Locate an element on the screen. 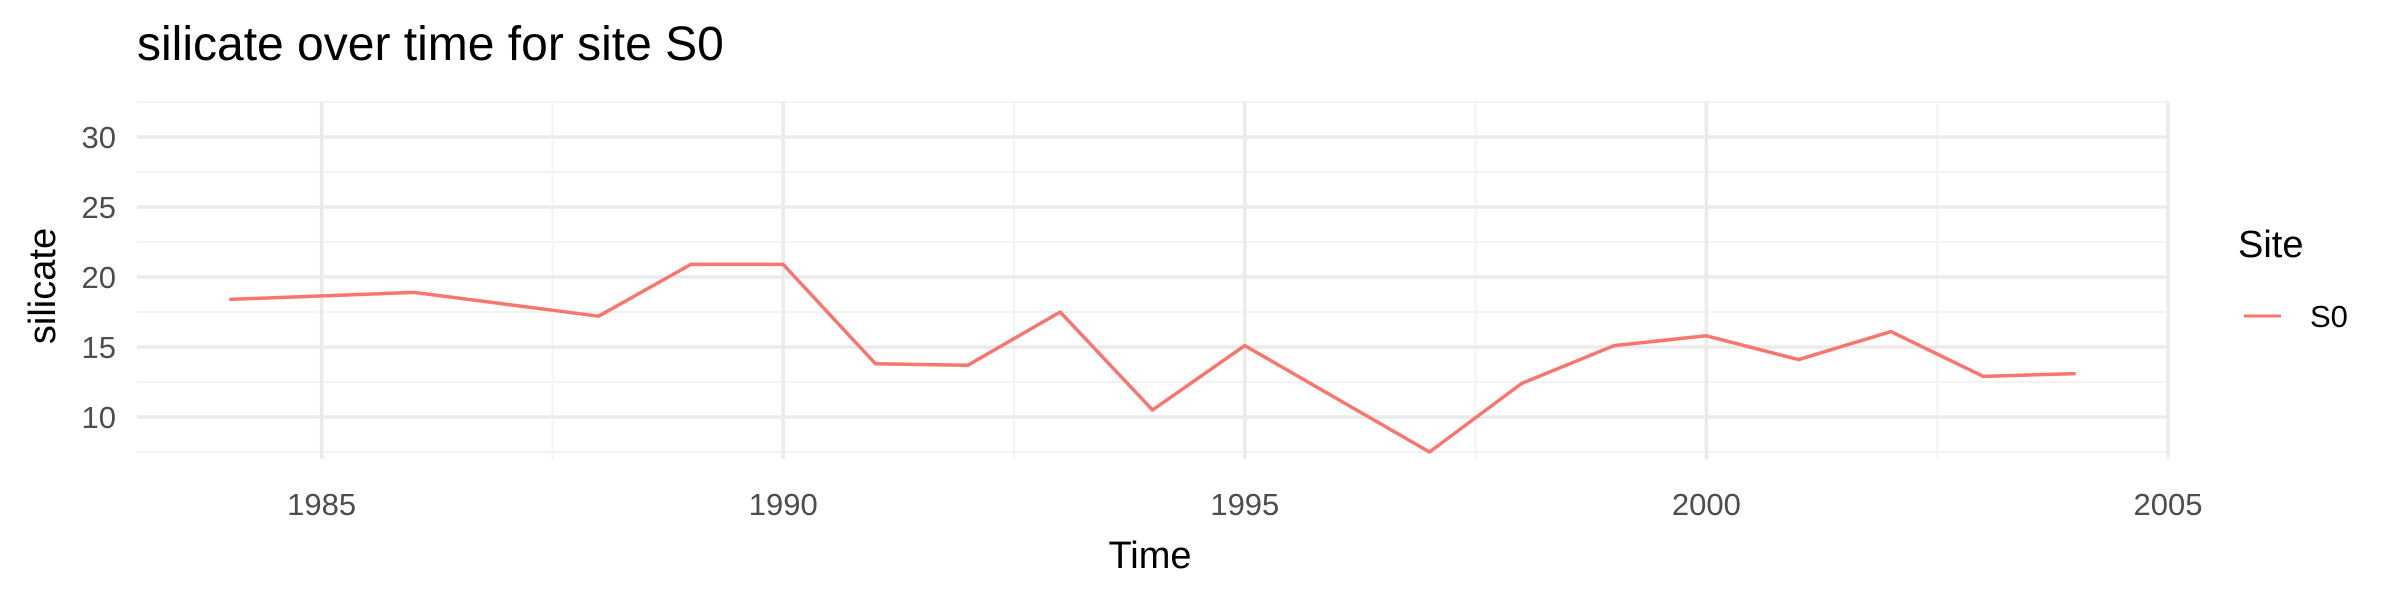  y-axis-ticks: 10 15 20 25 30 is located at coordinates (99, 277).